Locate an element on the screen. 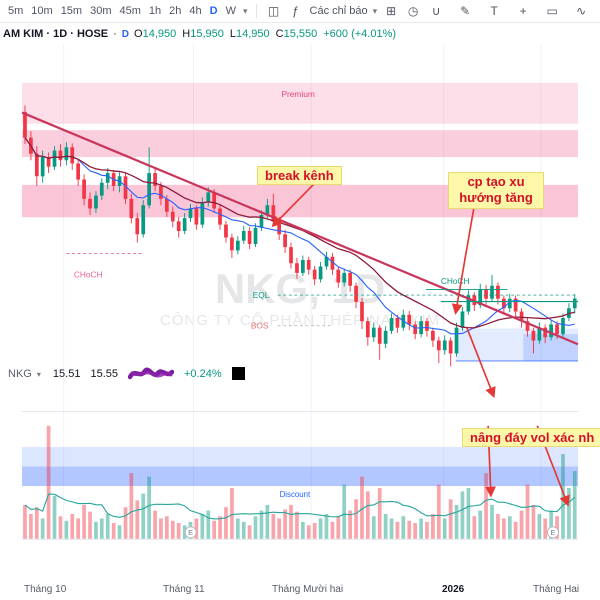 The height and width of the screenshot is (600, 600). wave-tool-icon: ∿ is located at coordinates (581, 11).